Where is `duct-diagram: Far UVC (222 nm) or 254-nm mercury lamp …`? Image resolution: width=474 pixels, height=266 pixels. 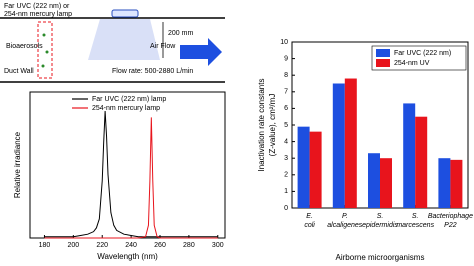
duct-diagram: Far UVC (222 nm) or 254-nm mercury lamp … is located at coordinates (112, 43).